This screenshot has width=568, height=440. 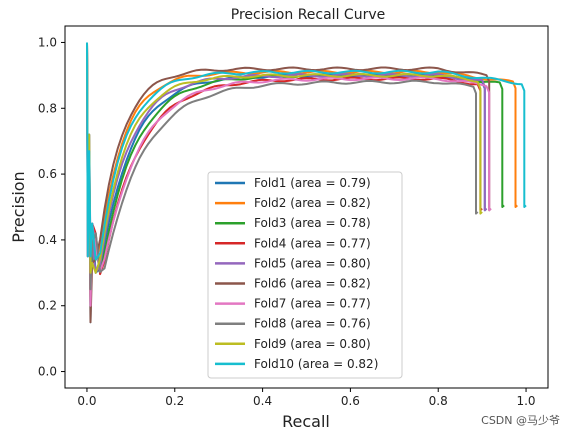 I want to click on legend-label: Fold9 (area = 0.80), so click(x=312, y=344).